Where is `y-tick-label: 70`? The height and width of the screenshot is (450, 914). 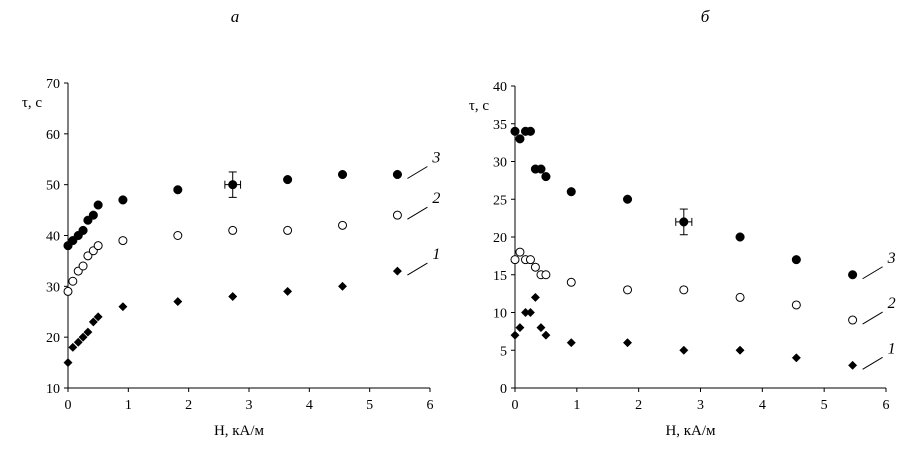
y-tick-label: 70 is located at coordinates (53, 84).